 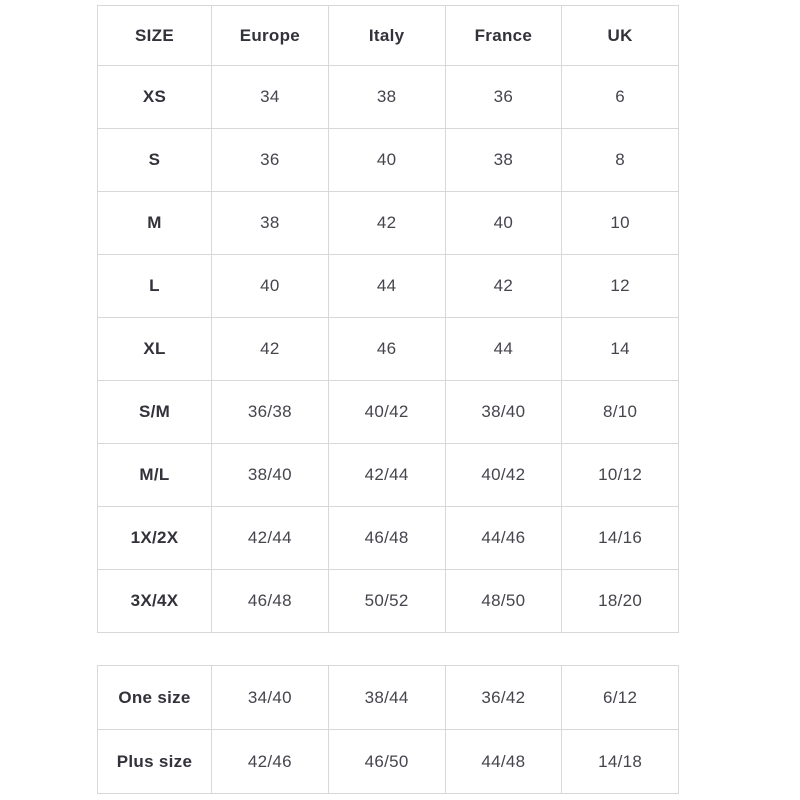 What do you see at coordinates (154, 601) in the screenshot?
I see `size-label: 3X/4X` at bounding box center [154, 601].